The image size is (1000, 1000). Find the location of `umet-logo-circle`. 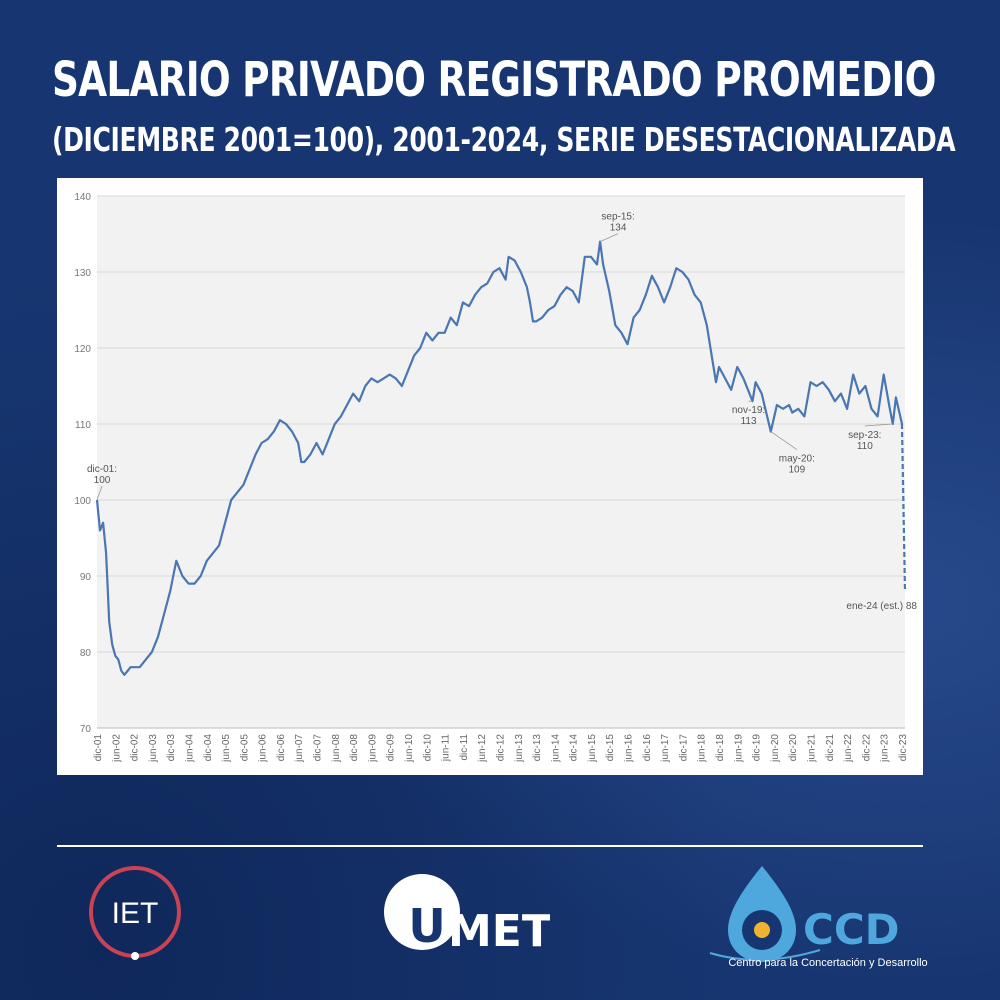

umet-logo-circle is located at coordinates (422, 912).